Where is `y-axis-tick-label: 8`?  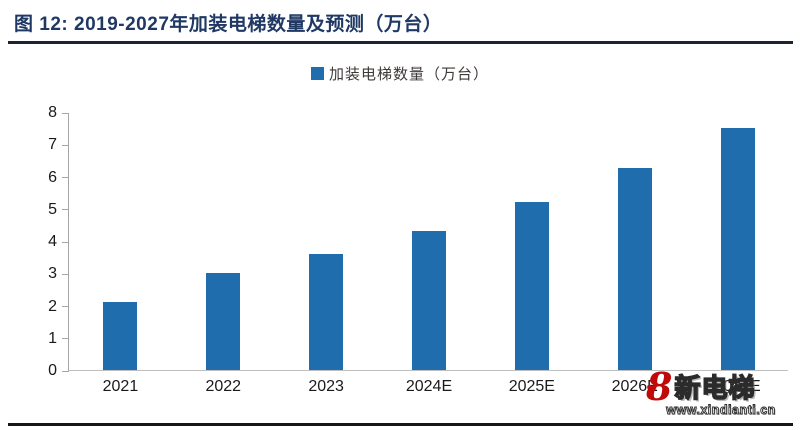
y-axis-tick-label: 8 is located at coordinates (52, 112).